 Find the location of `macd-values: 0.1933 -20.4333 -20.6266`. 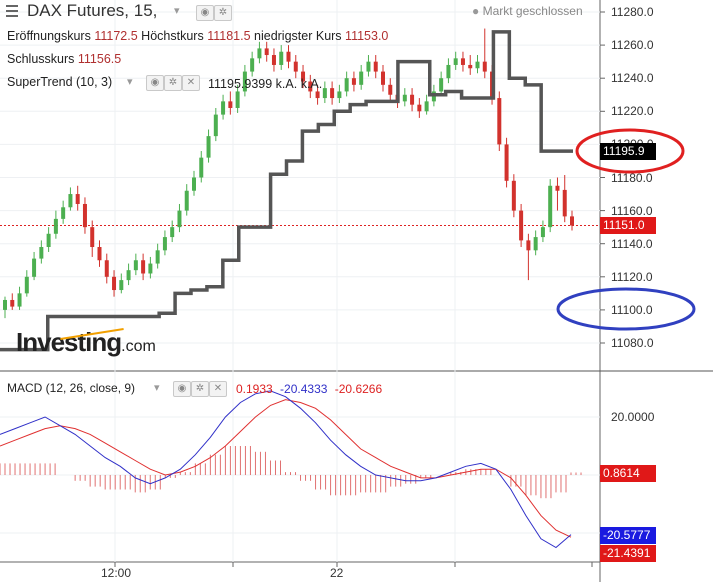

macd-values: 0.1933 -20.4333 -20.6266 is located at coordinates (309, 389).